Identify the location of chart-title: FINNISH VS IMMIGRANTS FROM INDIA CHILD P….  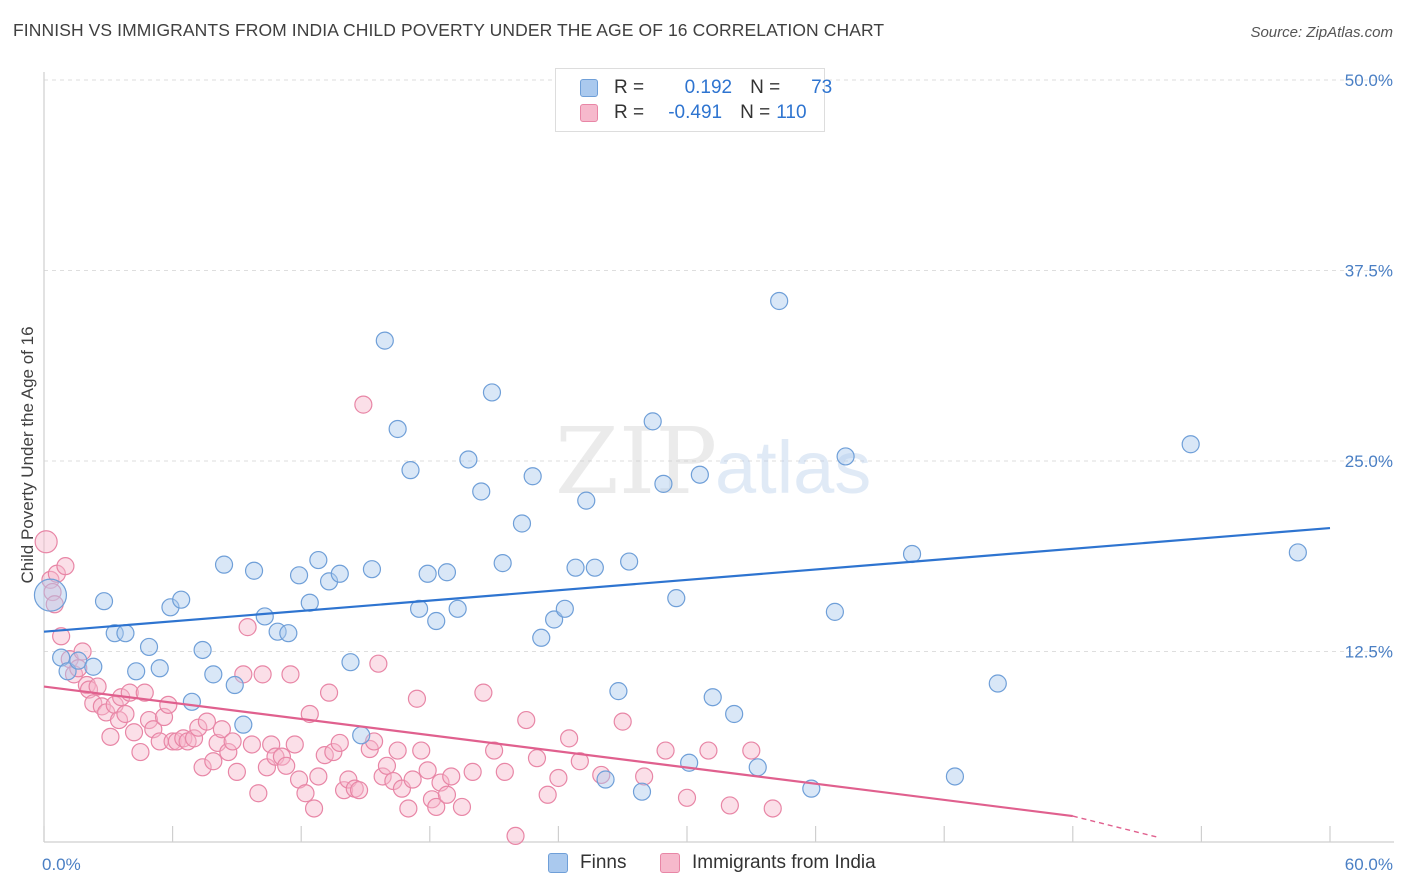
(449, 30).